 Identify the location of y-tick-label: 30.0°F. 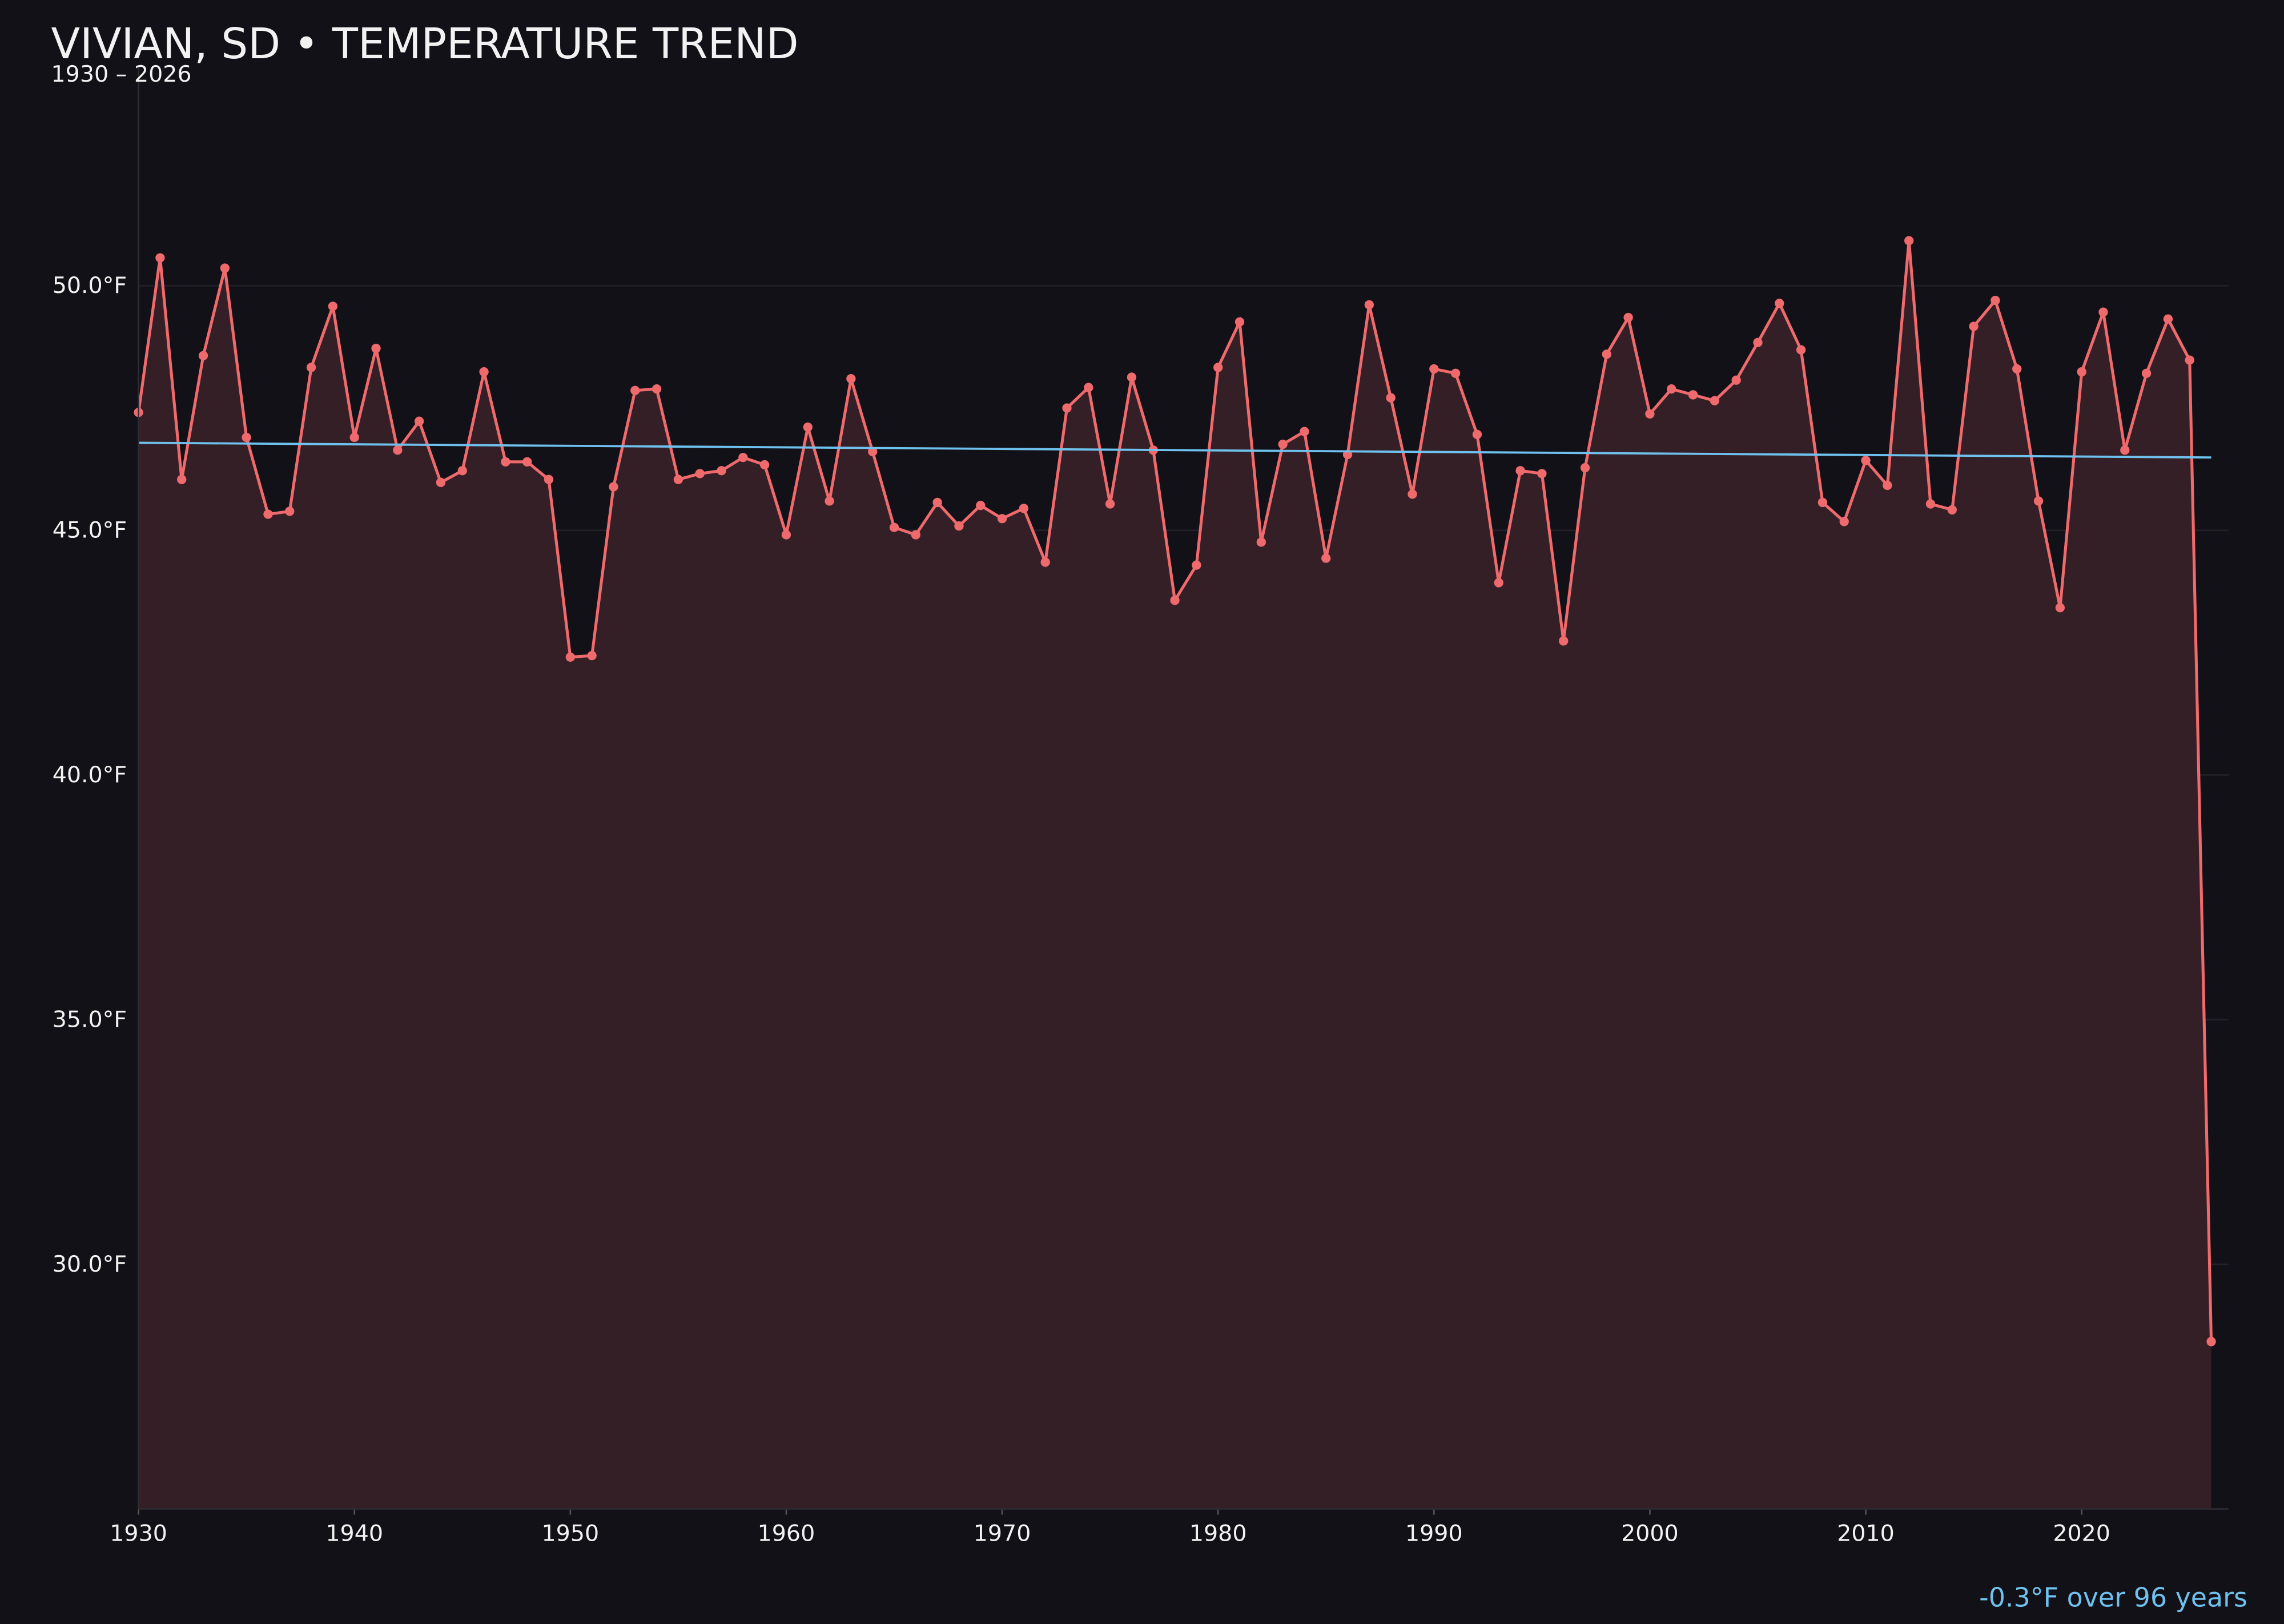
(90, 1264).